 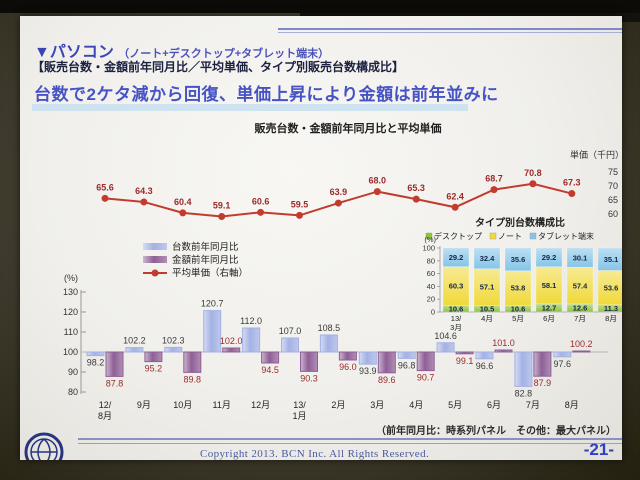 What do you see at coordinates (261, 201) in the screenshot?
I see `line-point-label: 60.6` at bounding box center [261, 201].